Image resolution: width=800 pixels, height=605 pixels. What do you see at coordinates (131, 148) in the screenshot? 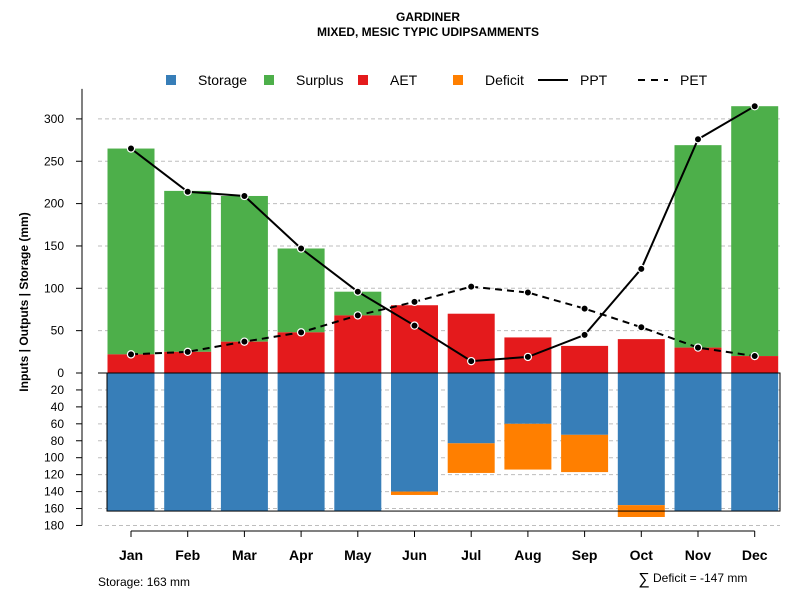
I see `point-ppt-jan` at bounding box center [131, 148].